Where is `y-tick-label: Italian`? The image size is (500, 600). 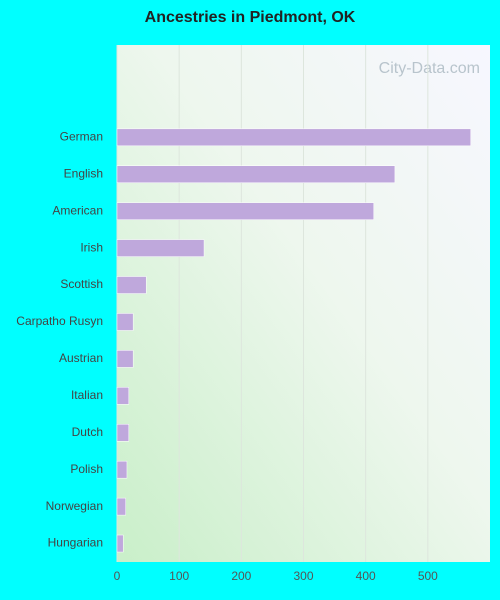 y-tick-label: Italian is located at coordinates (87, 395).